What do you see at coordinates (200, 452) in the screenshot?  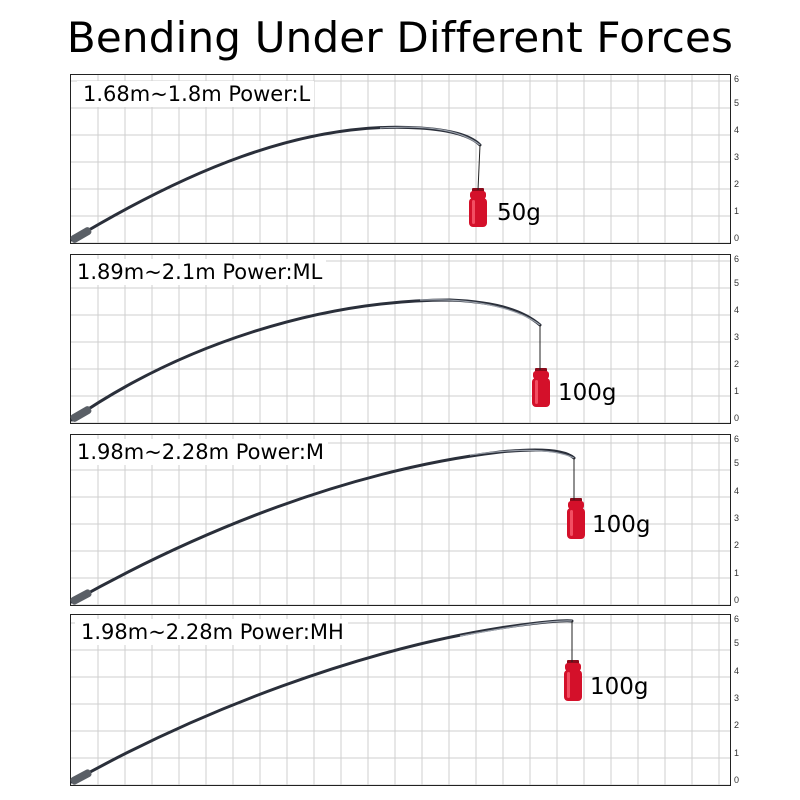 I see `panel-label: 1.98m~2.28m Power:M` at bounding box center [200, 452].